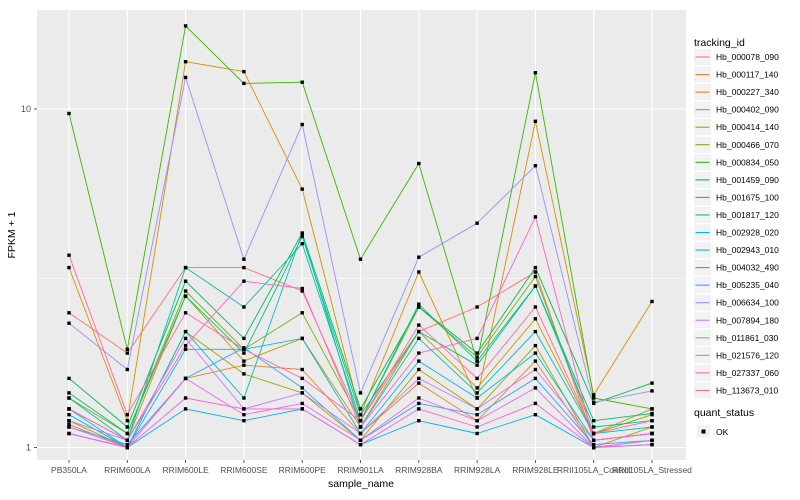  Describe the element at coordinates (69, 470) in the screenshot. I see `x-tick-label: PB350LA` at that location.